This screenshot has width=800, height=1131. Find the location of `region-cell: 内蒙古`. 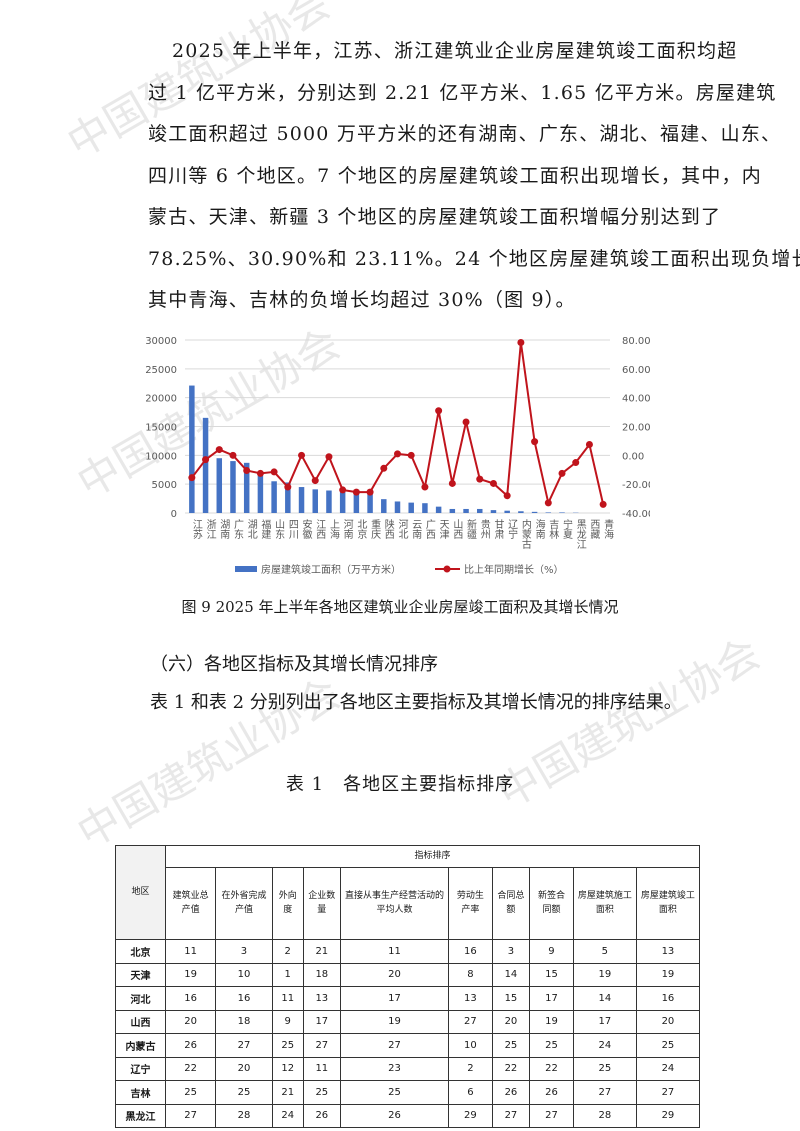

region-cell: 内蒙古 is located at coordinates (140, 1045).